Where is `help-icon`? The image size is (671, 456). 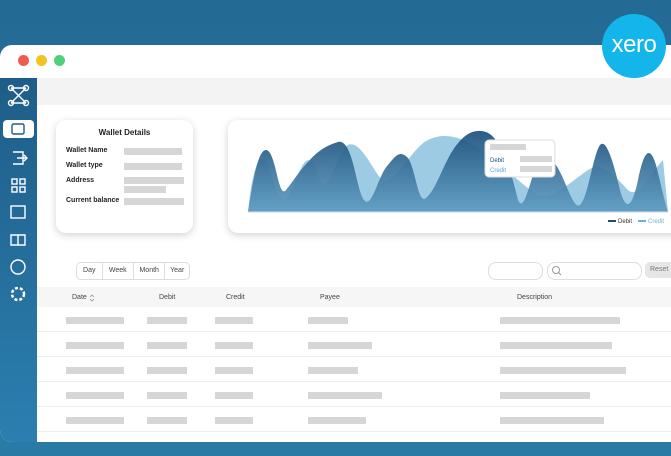
help-icon is located at coordinates (18, 267).